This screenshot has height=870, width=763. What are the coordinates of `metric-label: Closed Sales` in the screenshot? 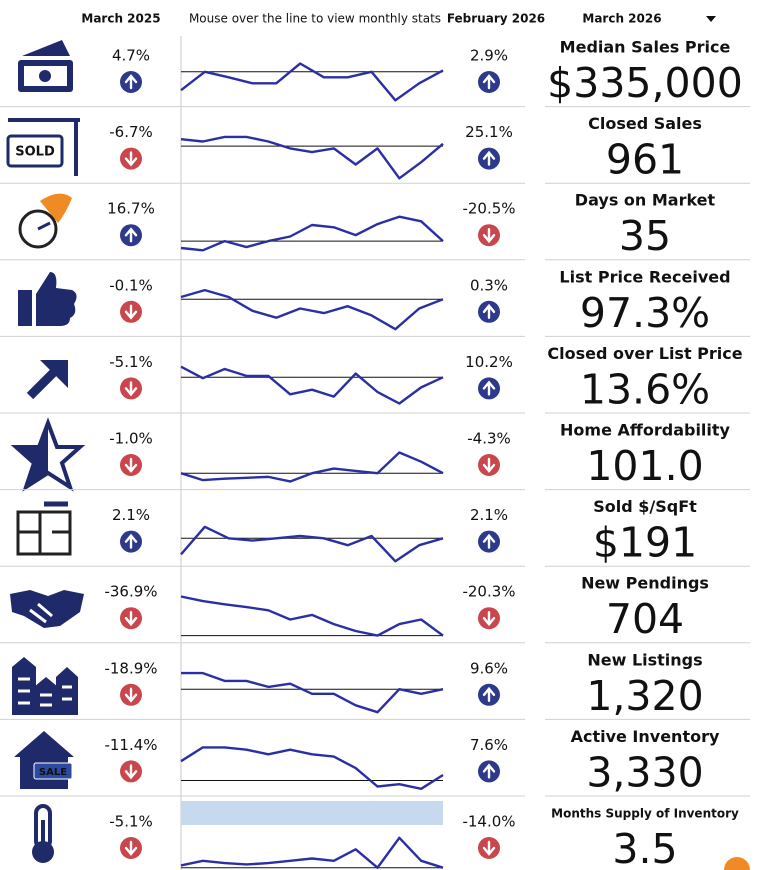 It's located at (645, 123).